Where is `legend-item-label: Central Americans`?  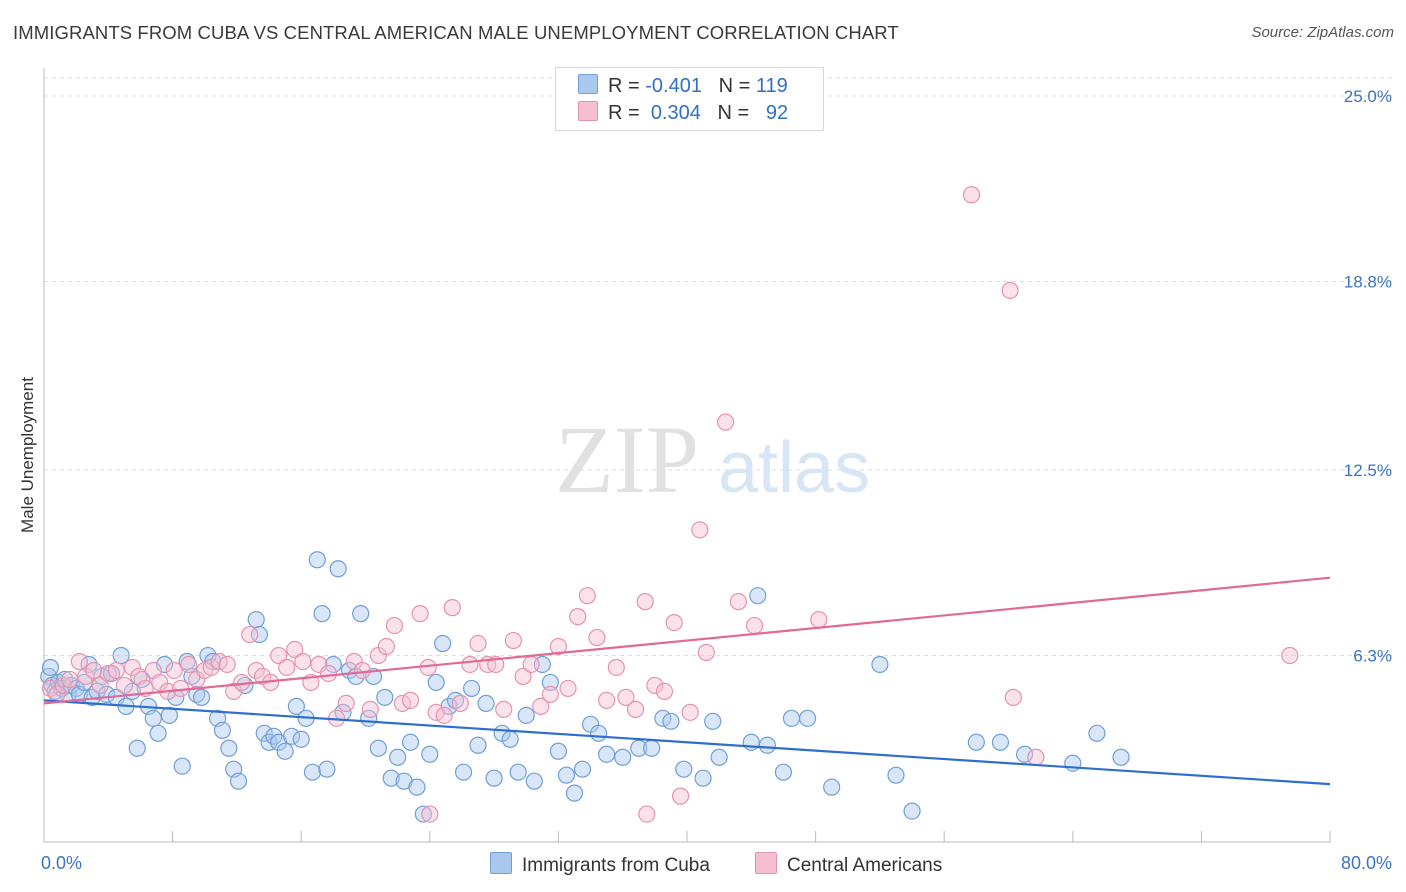
legend-item-label: Central Americans is located at coordinates (865, 865).